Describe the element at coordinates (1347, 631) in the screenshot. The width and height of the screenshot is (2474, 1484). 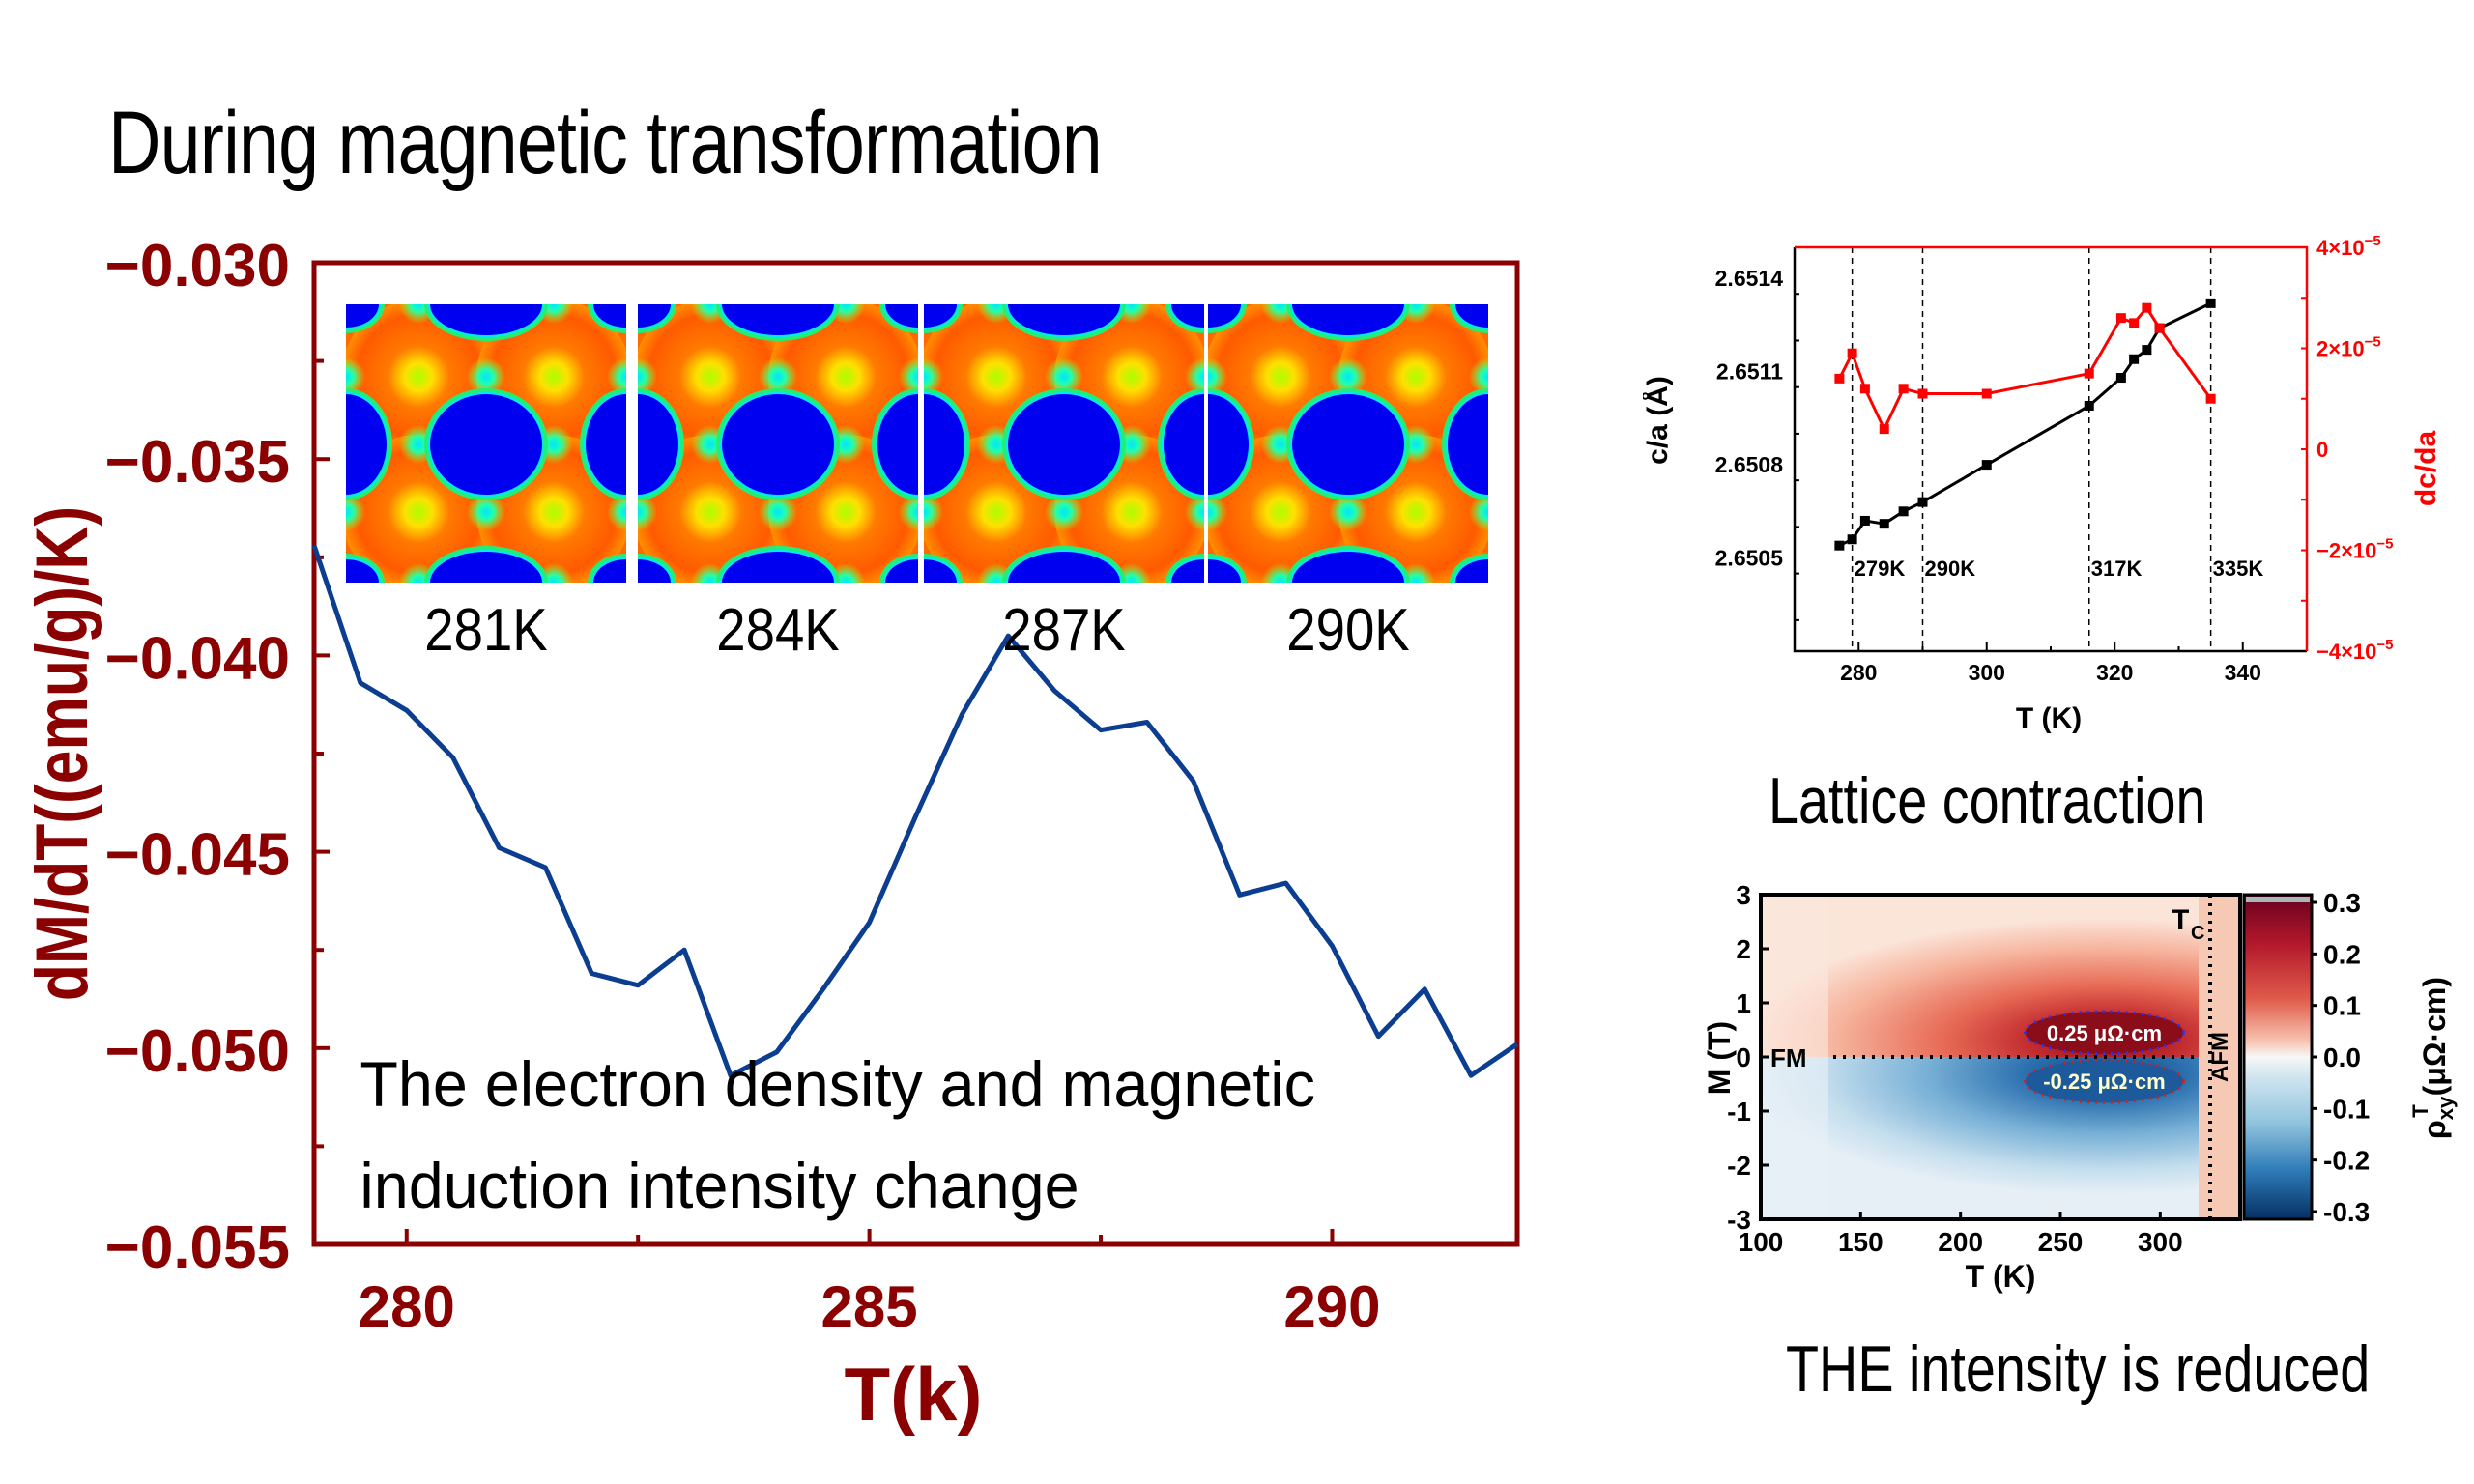
I see `inset-temperature-label: 290K` at that location.